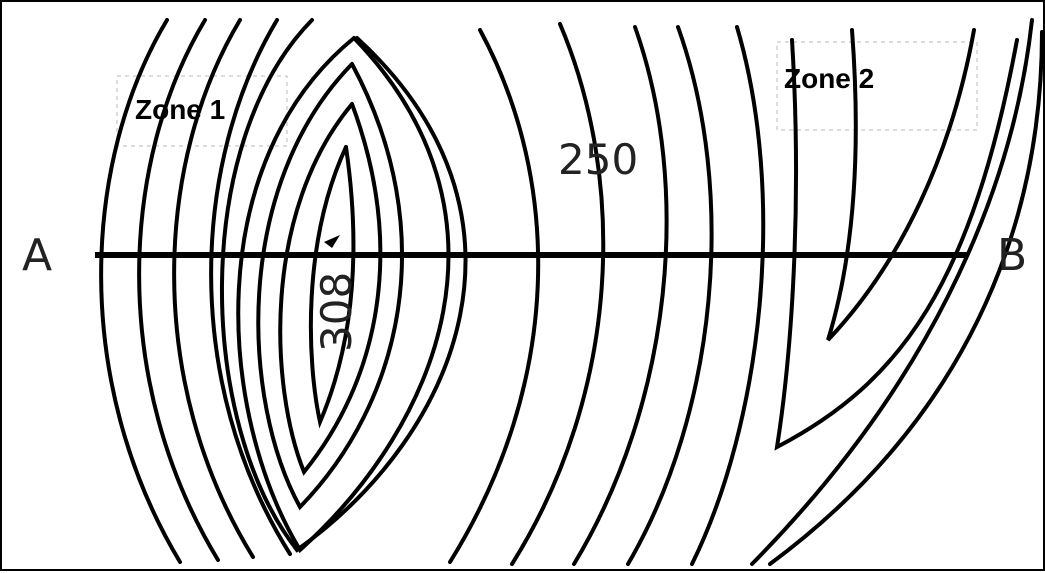 The height and width of the screenshot is (573, 1045). I want to click on zone-2-box-outline, so click(877, 86).